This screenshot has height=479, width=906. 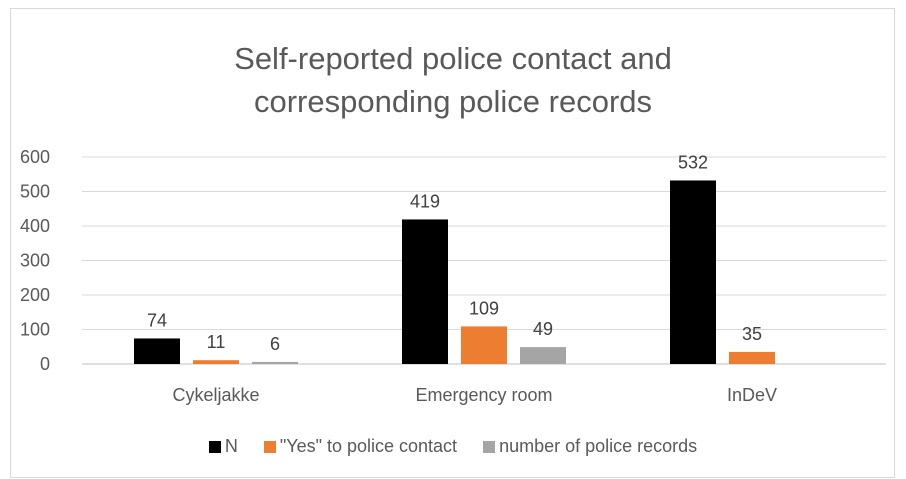 What do you see at coordinates (35, 192) in the screenshot?
I see `y-tick-label: 500` at bounding box center [35, 192].